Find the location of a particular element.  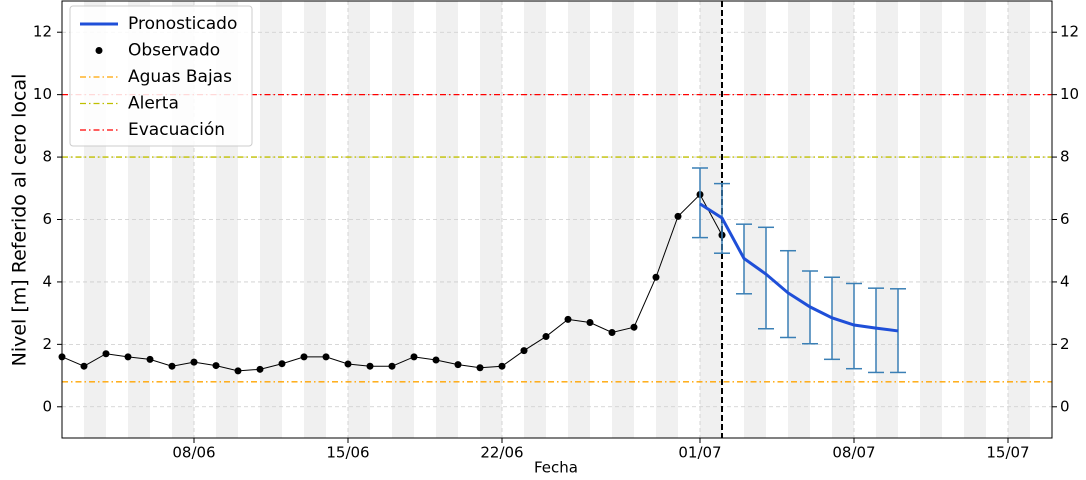

legend-label: Observado is located at coordinates (174, 51).